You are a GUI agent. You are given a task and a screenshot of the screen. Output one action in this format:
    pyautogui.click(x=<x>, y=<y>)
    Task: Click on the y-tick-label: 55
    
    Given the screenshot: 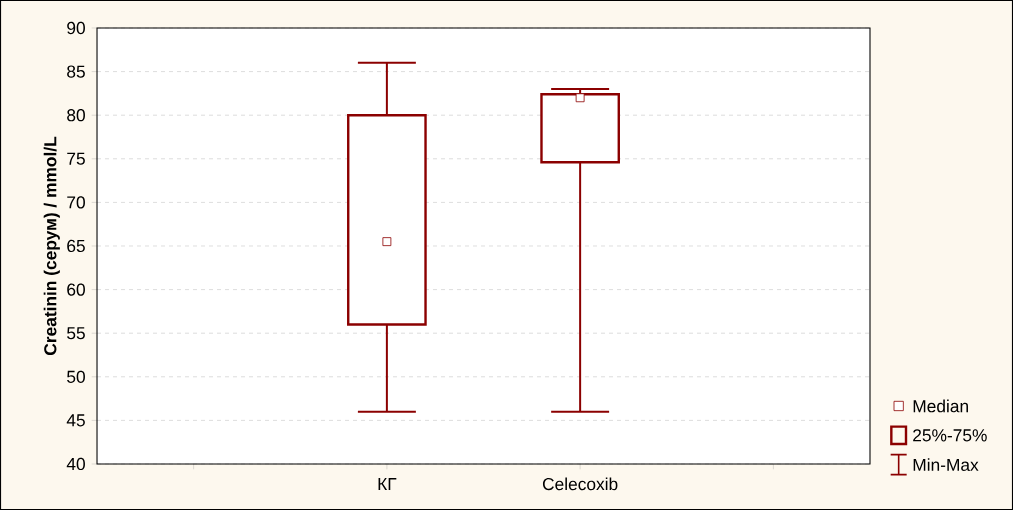 What is the action you would take?
    pyautogui.click(x=76, y=333)
    